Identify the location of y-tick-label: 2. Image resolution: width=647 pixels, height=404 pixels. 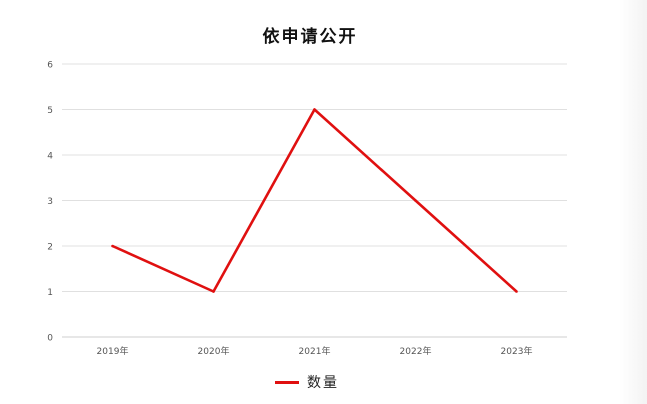
(50, 248).